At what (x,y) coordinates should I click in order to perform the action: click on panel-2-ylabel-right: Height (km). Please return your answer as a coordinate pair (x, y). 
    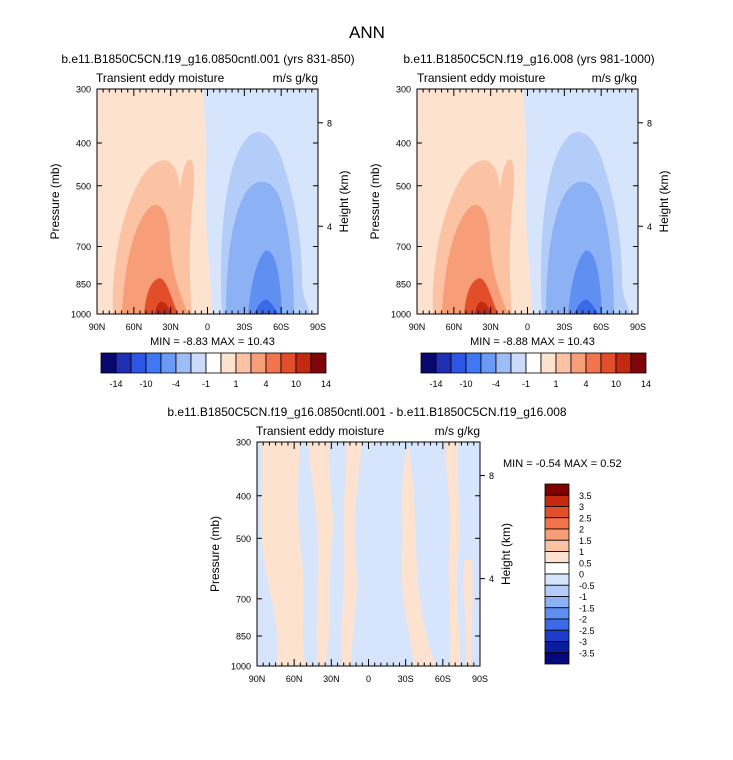
    Looking at the image, I should click on (664, 201).